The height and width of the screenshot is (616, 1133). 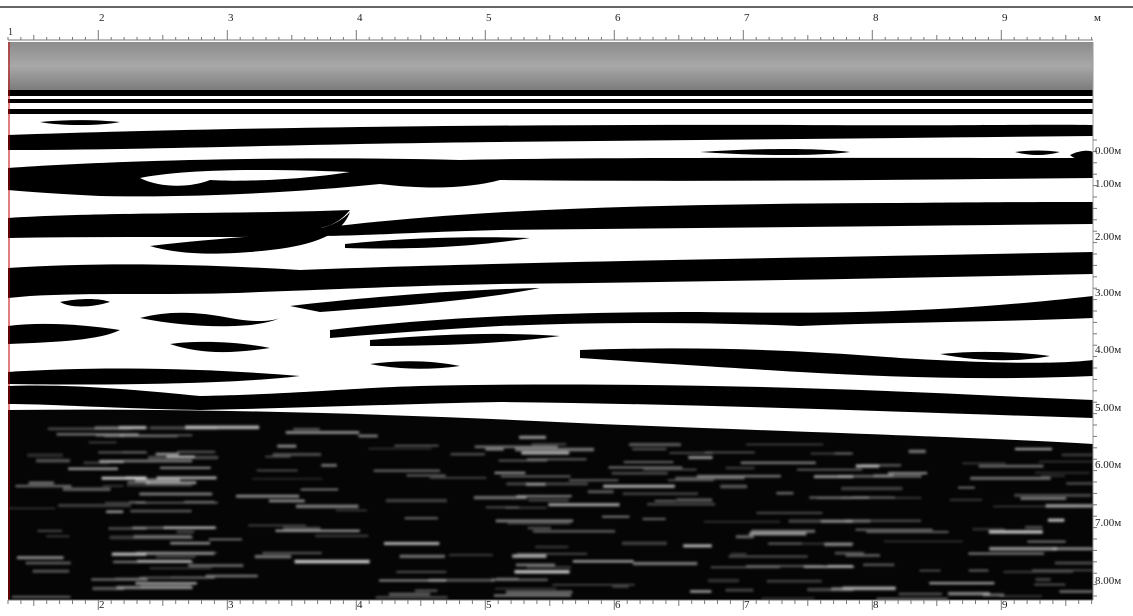 What do you see at coordinates (1108, 350) in the screenshot?
I see `depth-label: 4.00м` at bounding box center [1108, 350].